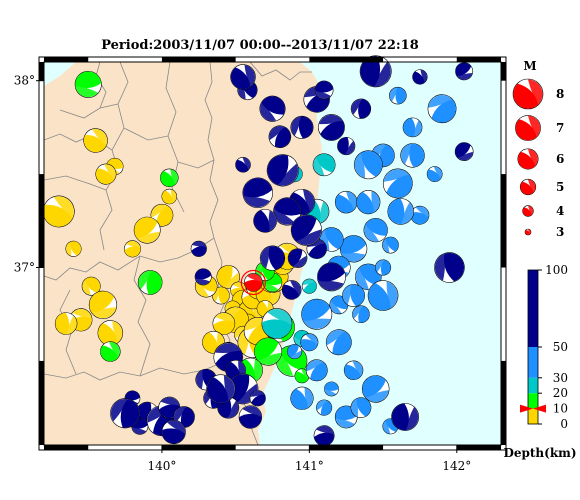  I want to click on lon-tick-label: 142°, so click(456, 466).